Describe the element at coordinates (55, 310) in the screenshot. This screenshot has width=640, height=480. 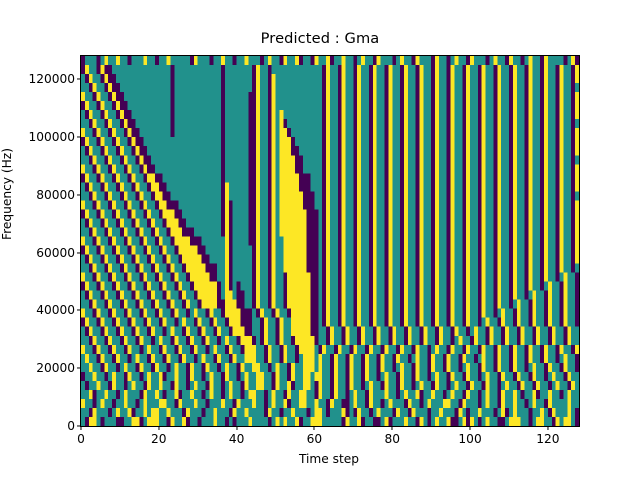
I see `y-tick-label: 40000` at that location.